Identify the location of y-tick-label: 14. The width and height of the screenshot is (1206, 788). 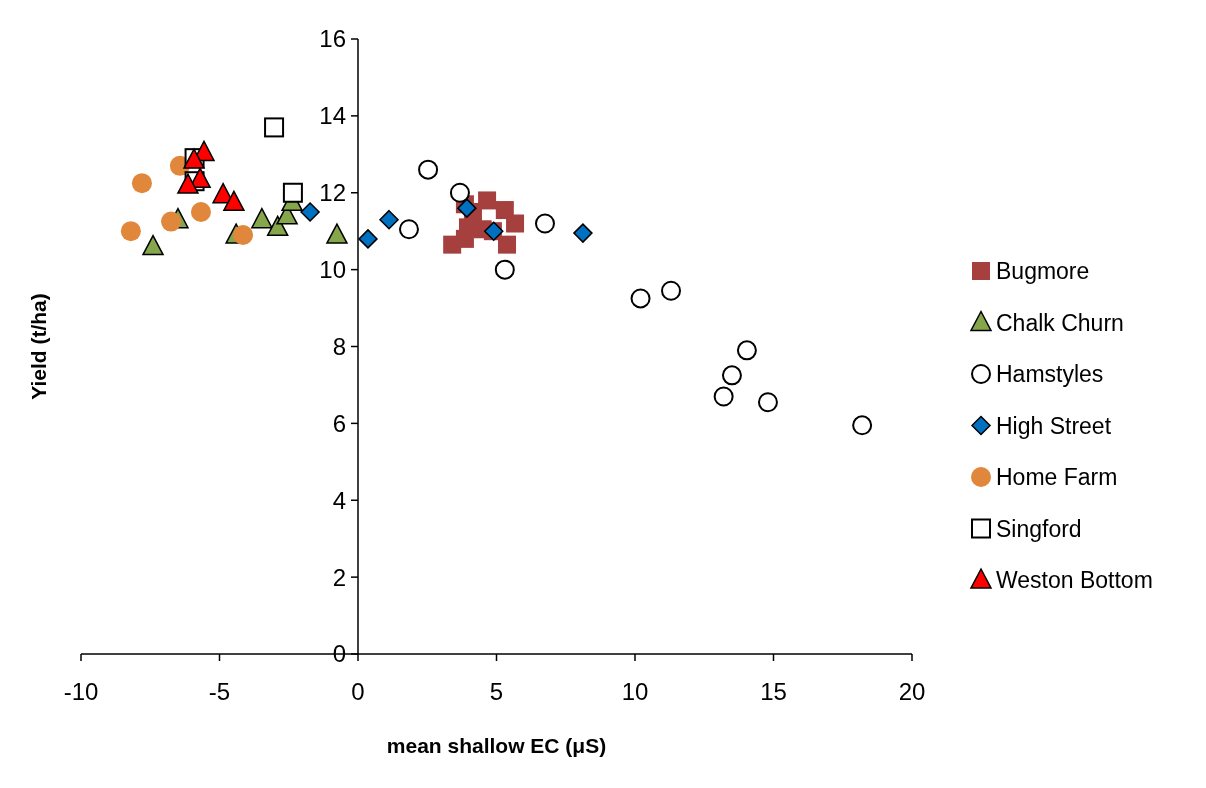
(332, 116).